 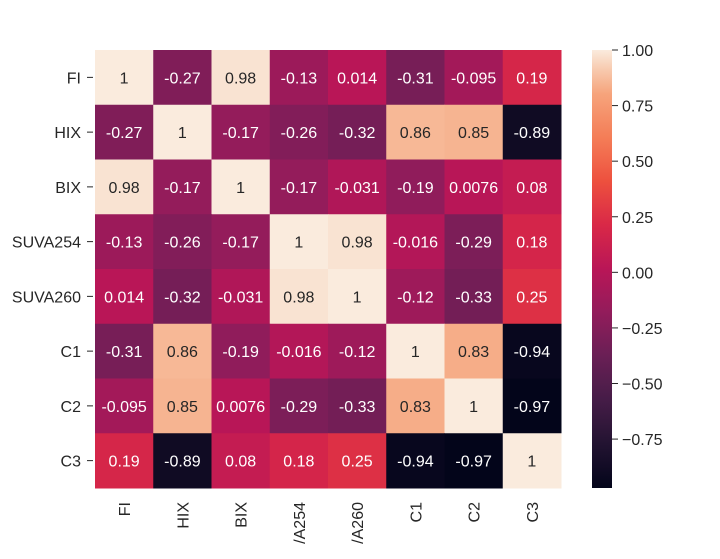 What do you see at coordinates (182, 78) in the screenshot?
I see `cell-value-label: -0.27` at bounding box center [182, 78].